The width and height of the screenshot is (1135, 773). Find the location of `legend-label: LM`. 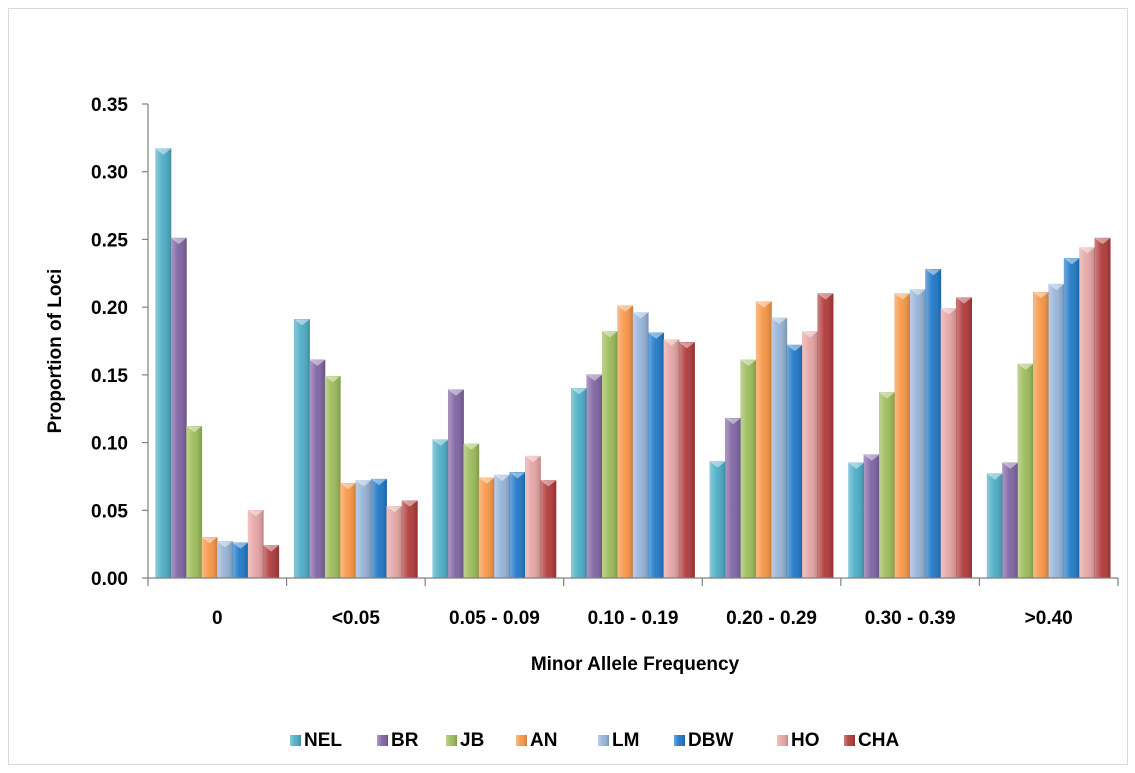

legend-label: LM is located at coordinates (625, 740).